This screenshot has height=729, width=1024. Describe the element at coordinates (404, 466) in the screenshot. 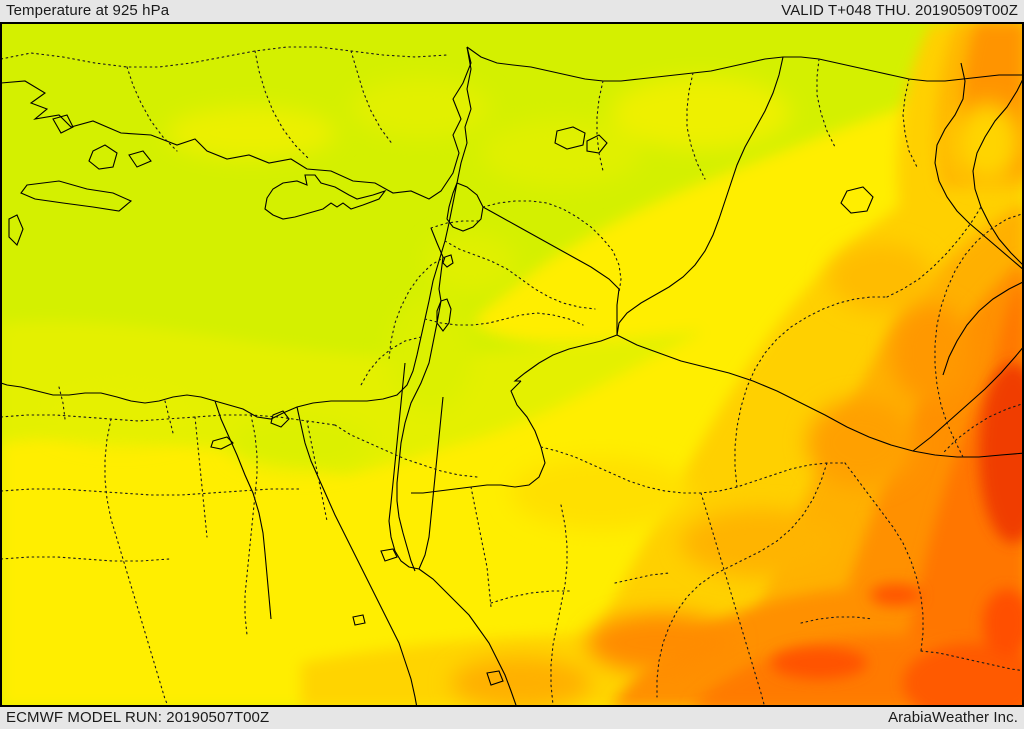

I see `coast-gulf-of-aqaba` at that location.